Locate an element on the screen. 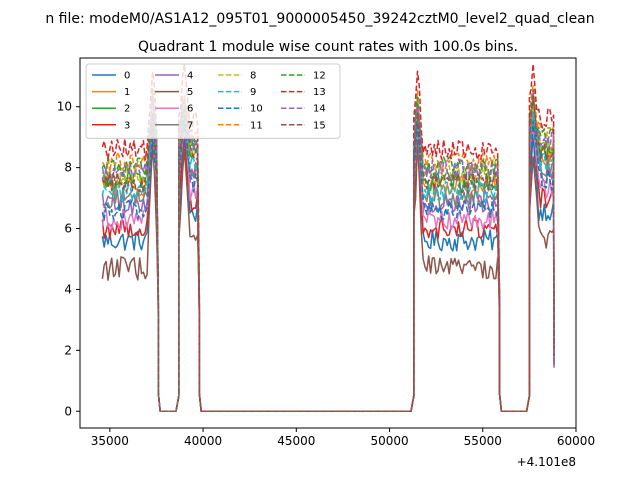 This screenshot has height=480, width=640. x-offset-text: +4.101e8 is located at coordinates (546, 462).